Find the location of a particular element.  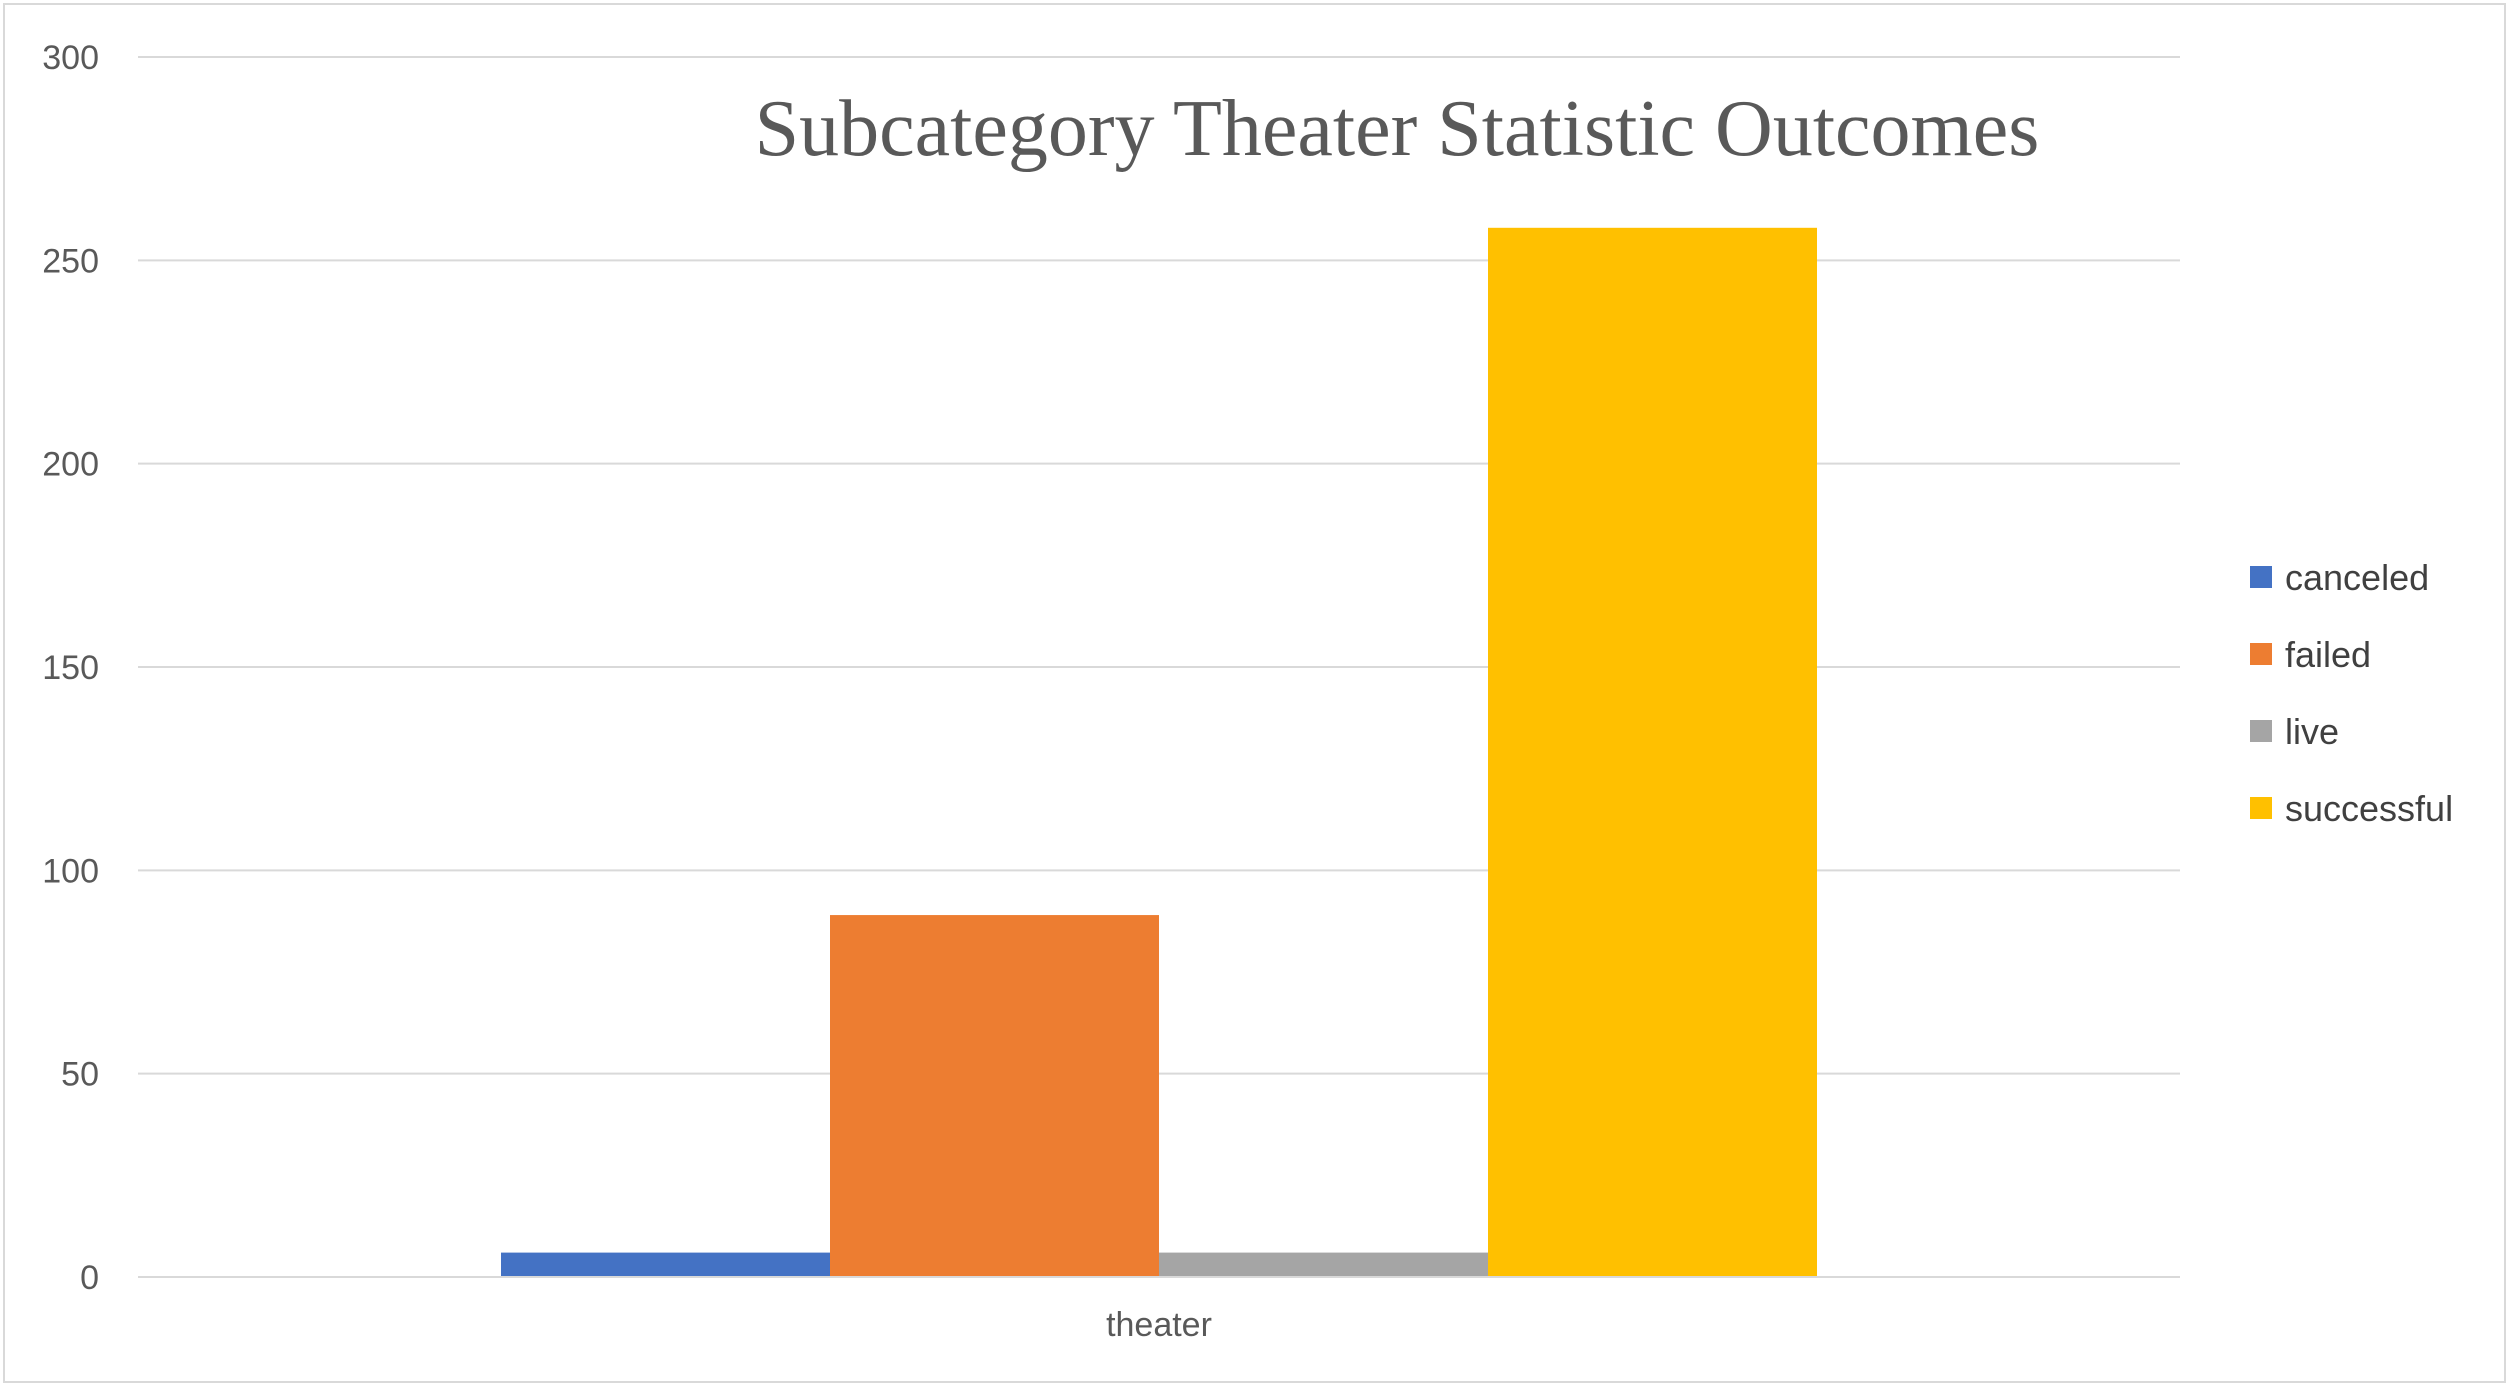

y-axis-ticks: 0 50 100 150 200 250 300 is located at coordinates (70, 668).